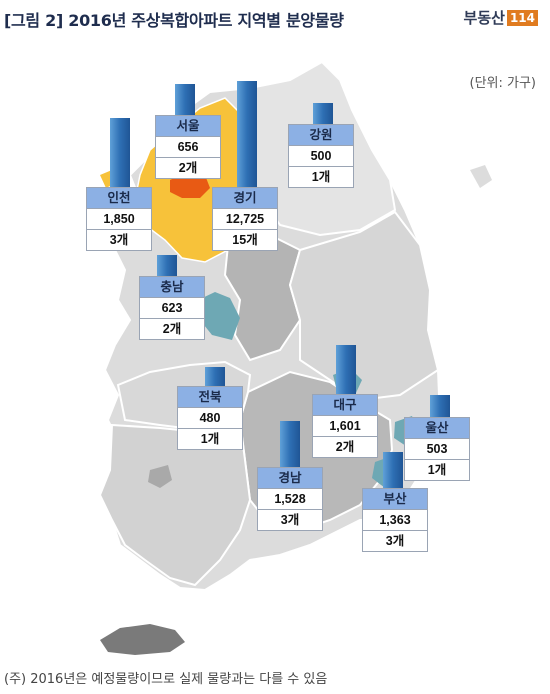 This screenshot has height=694, width=550. What do you see at coordinates (245, 198) in the screenshot?
I see `region-name: 경기` at bounding box center [245, 198].